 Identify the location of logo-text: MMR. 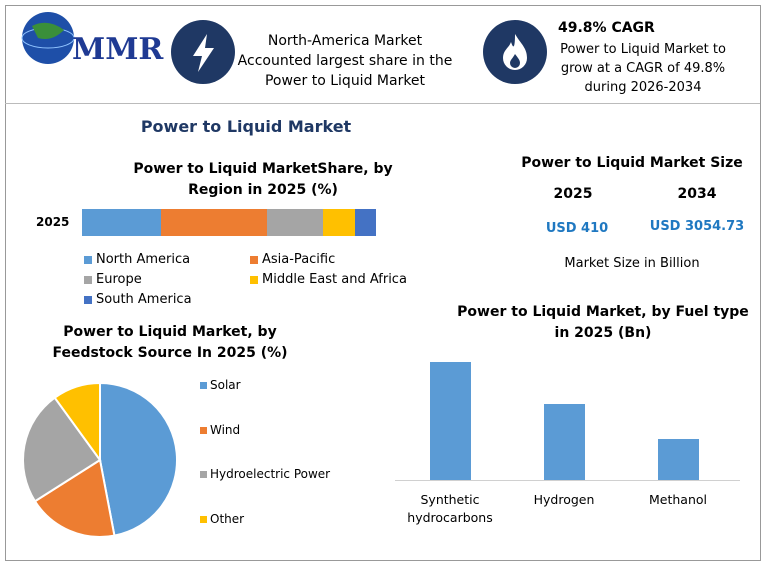
(118, 49).